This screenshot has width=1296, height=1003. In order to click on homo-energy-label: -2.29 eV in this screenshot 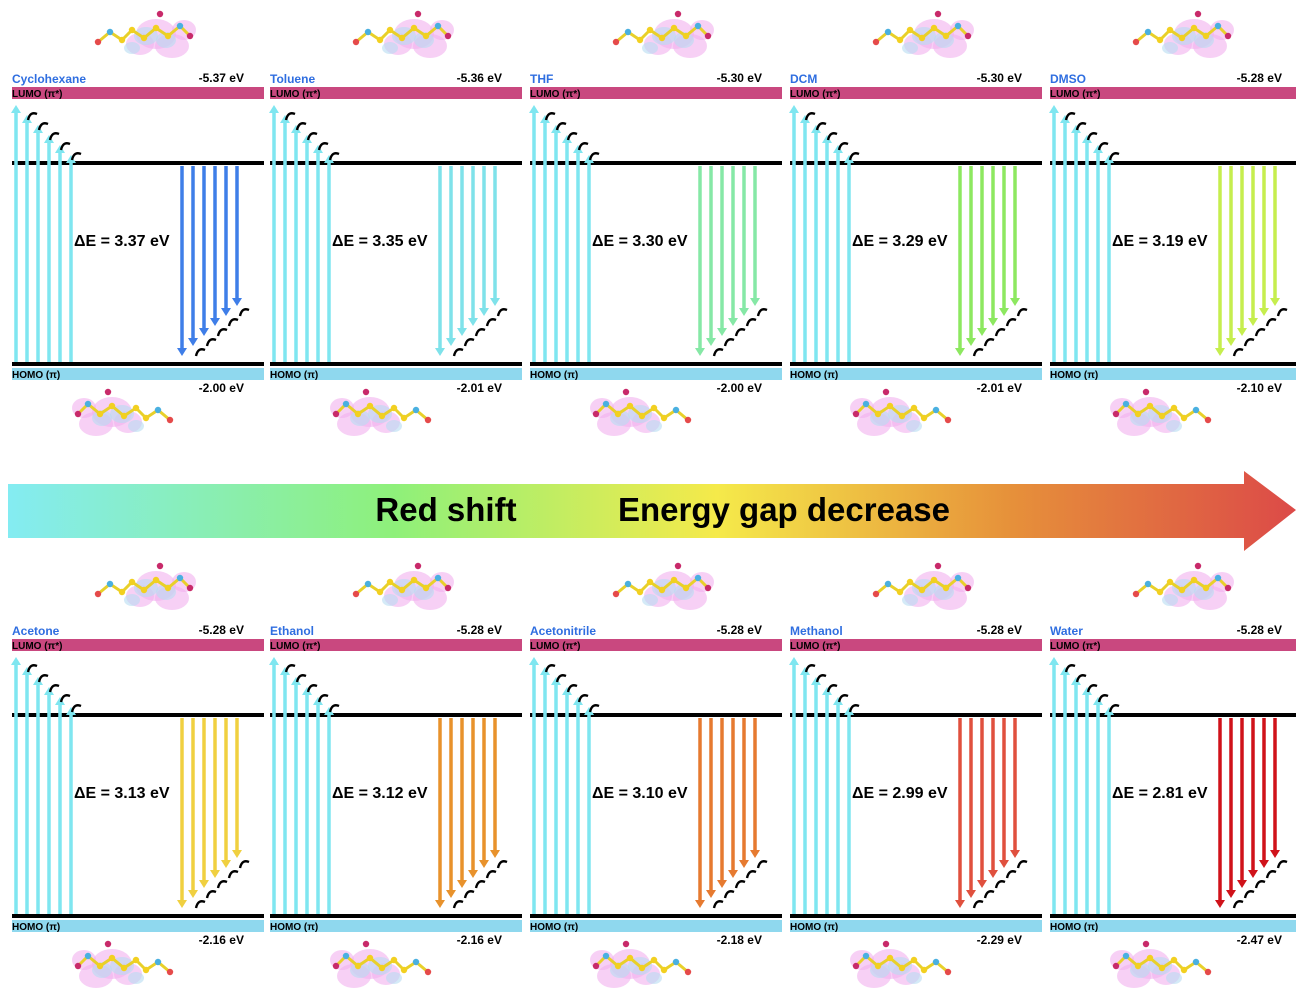, I will do `click(999, 940)`.